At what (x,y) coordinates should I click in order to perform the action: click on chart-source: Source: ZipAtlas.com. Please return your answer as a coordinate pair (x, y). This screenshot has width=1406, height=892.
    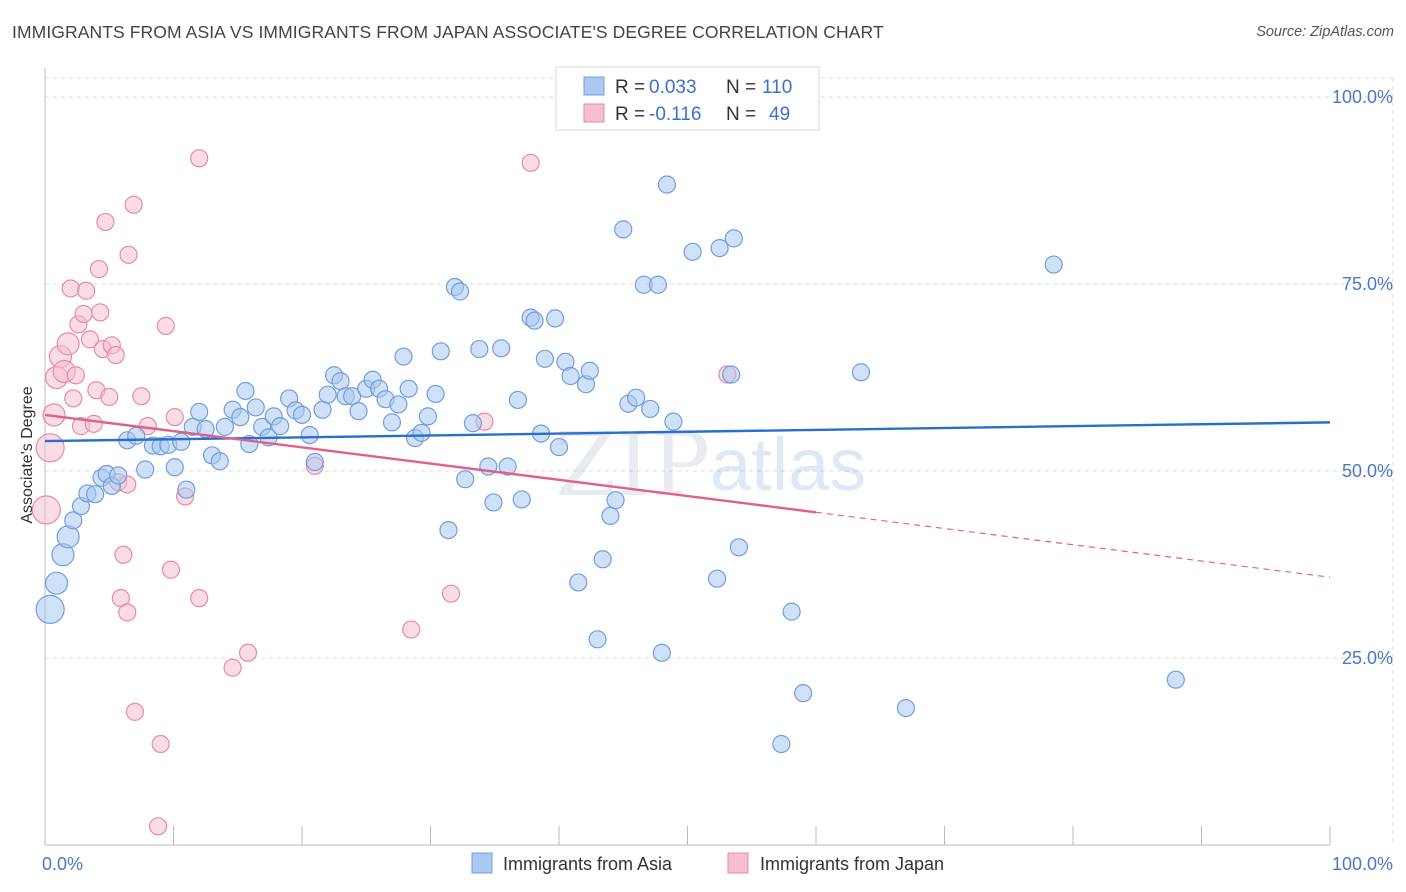
    Looking at the image, I should click on (1325, 32).